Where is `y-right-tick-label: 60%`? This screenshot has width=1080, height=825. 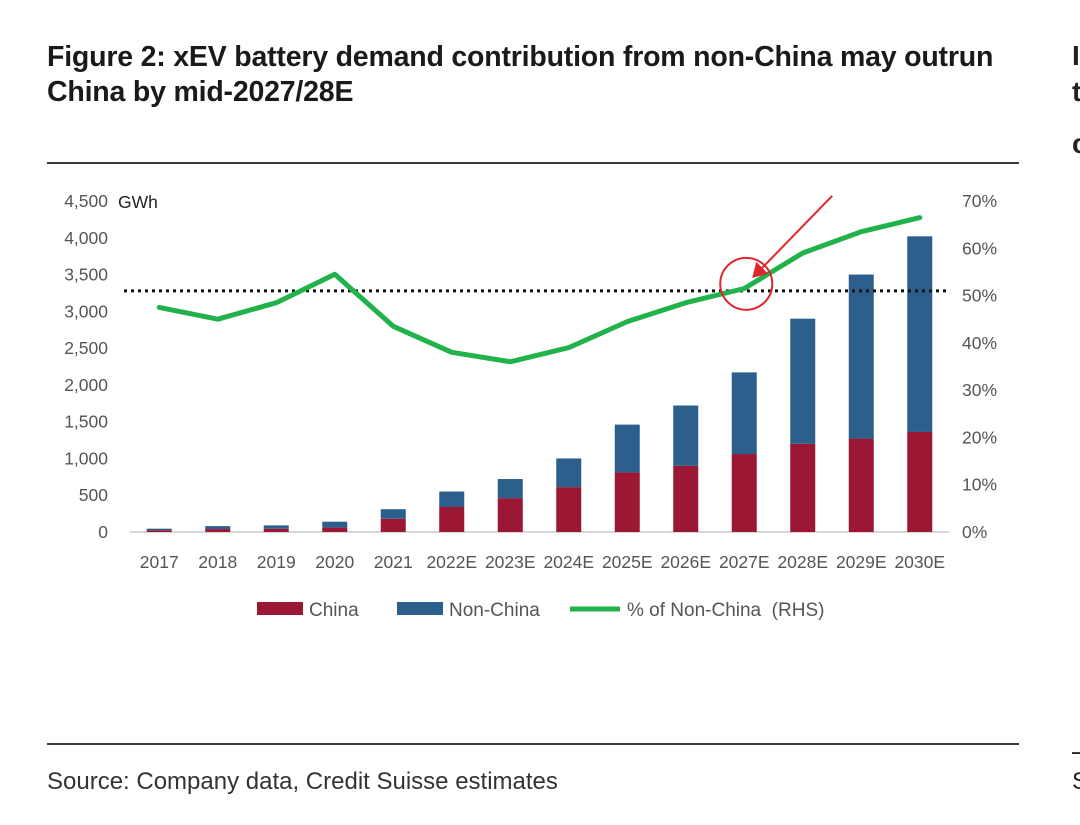
y-right-tick-label: 60% is located at coordinates (979, 248).